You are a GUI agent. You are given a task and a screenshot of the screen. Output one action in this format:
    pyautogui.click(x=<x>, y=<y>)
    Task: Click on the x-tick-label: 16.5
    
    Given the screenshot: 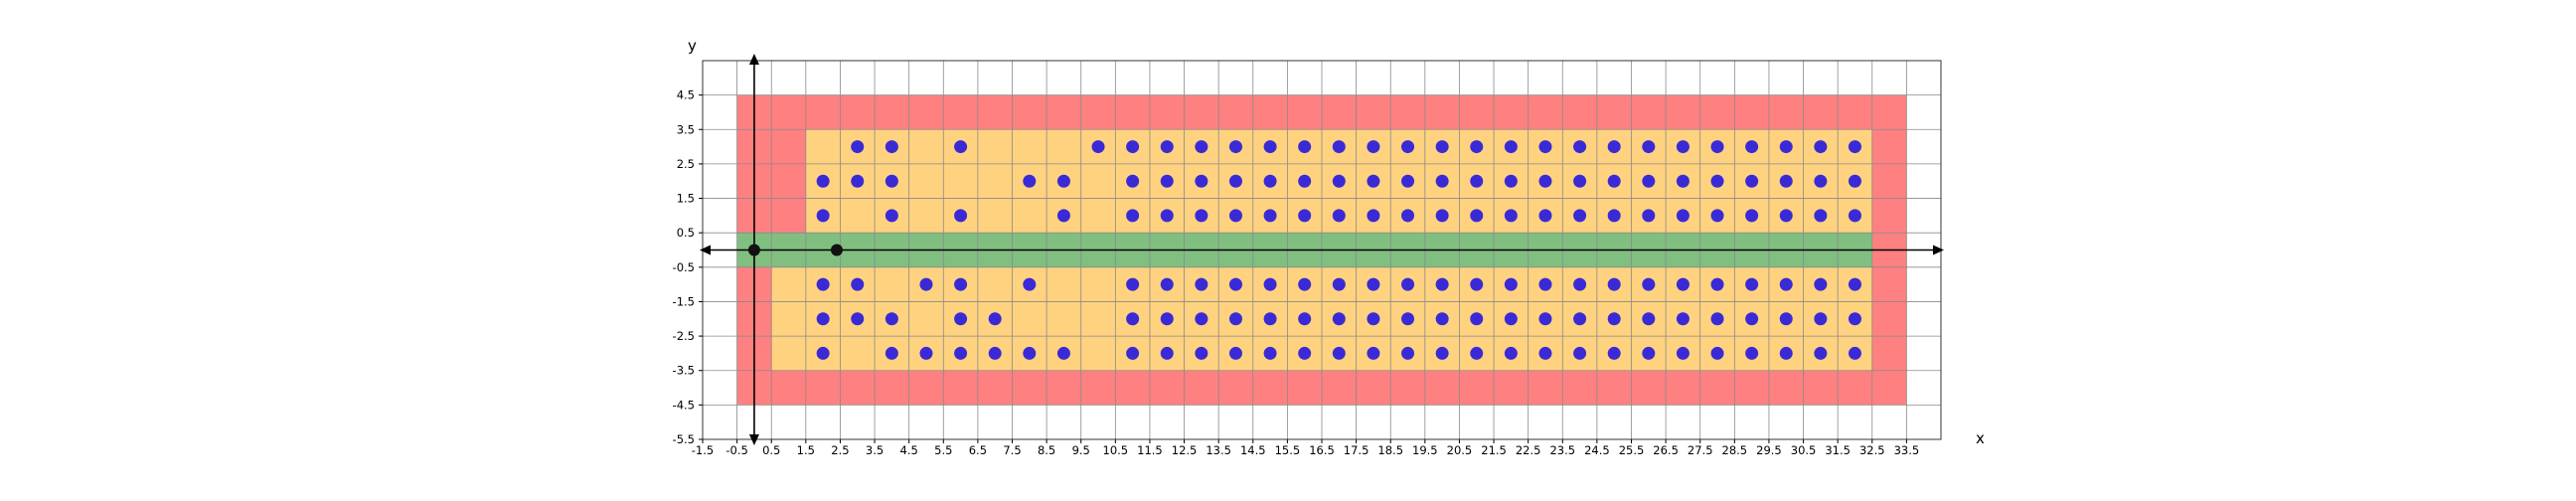 What is the action you would take?
    pyautogui.click(x=1322, y=450)
    